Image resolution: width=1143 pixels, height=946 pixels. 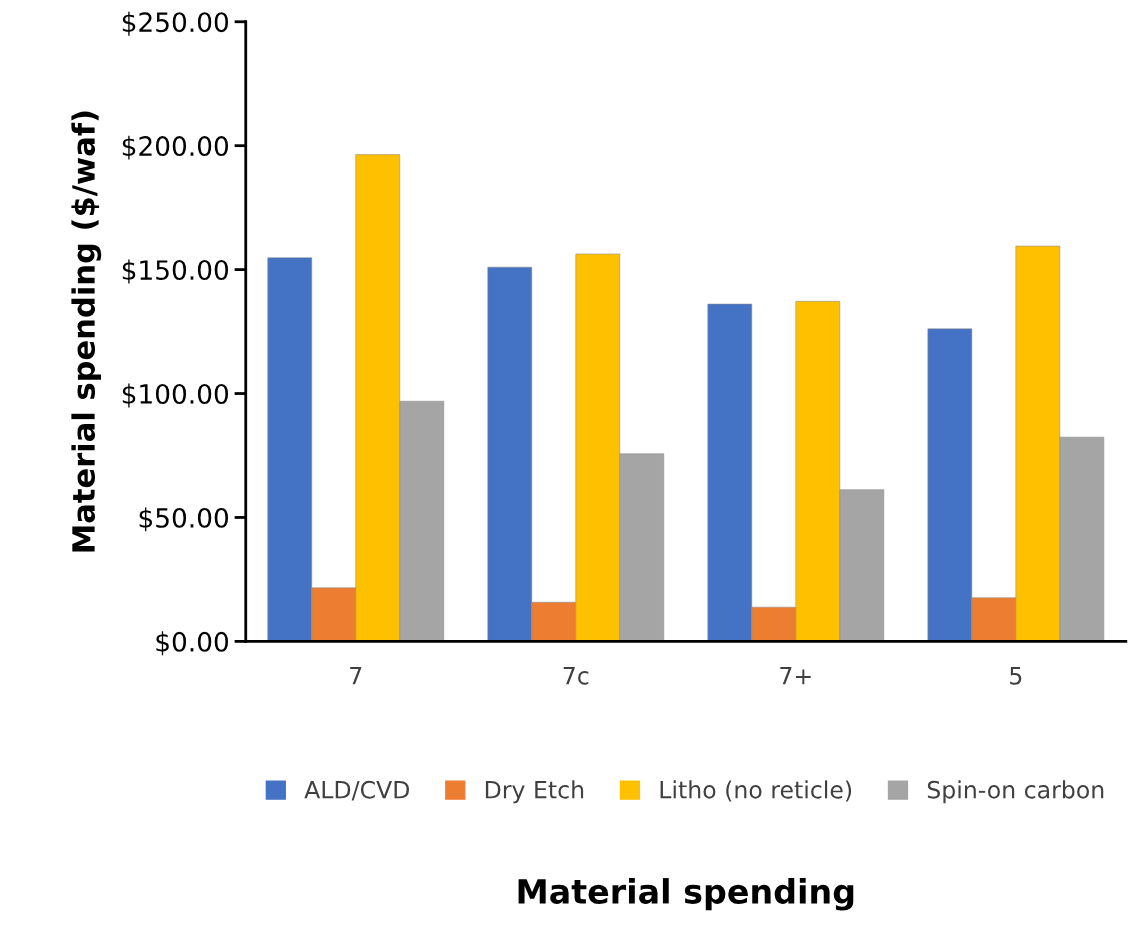 What do you see at coordinates (175, 23) in the screenshot?
I see `y-tick-label: $250.00` at bounding box center [175, 23].